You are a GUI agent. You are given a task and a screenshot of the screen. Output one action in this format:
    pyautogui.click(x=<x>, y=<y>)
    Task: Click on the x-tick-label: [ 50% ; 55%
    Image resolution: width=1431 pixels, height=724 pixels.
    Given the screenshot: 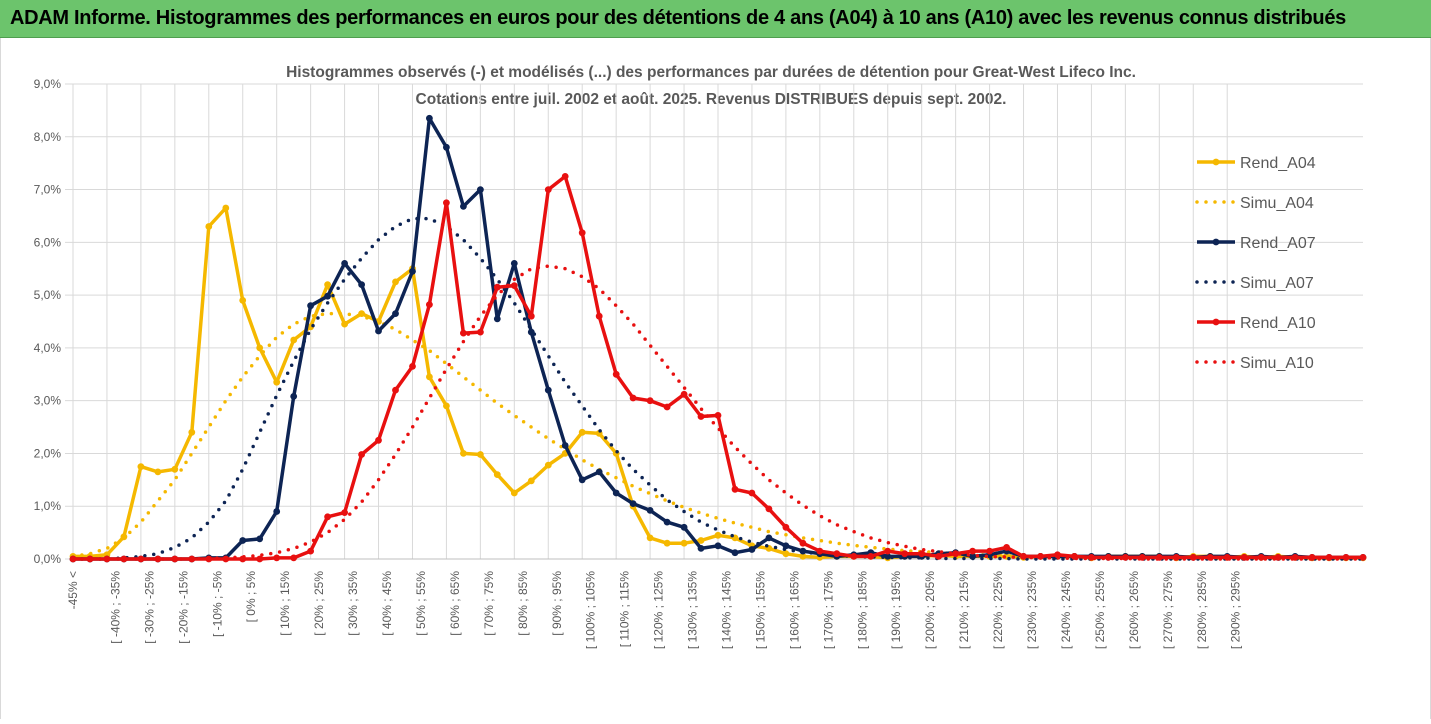 What is the action you would take?
    pyautogui.click(x=421, y=603)
    